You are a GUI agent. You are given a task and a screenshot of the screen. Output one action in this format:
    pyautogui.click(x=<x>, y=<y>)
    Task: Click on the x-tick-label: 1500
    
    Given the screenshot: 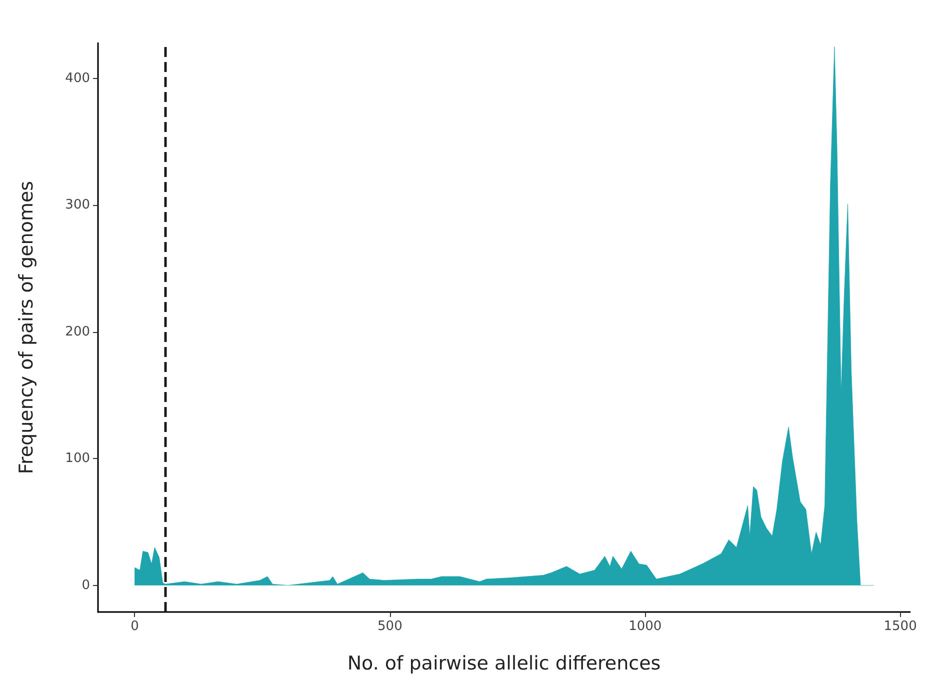 What is the action you would take?
    pyautogui.click(x=900, y=626)
    